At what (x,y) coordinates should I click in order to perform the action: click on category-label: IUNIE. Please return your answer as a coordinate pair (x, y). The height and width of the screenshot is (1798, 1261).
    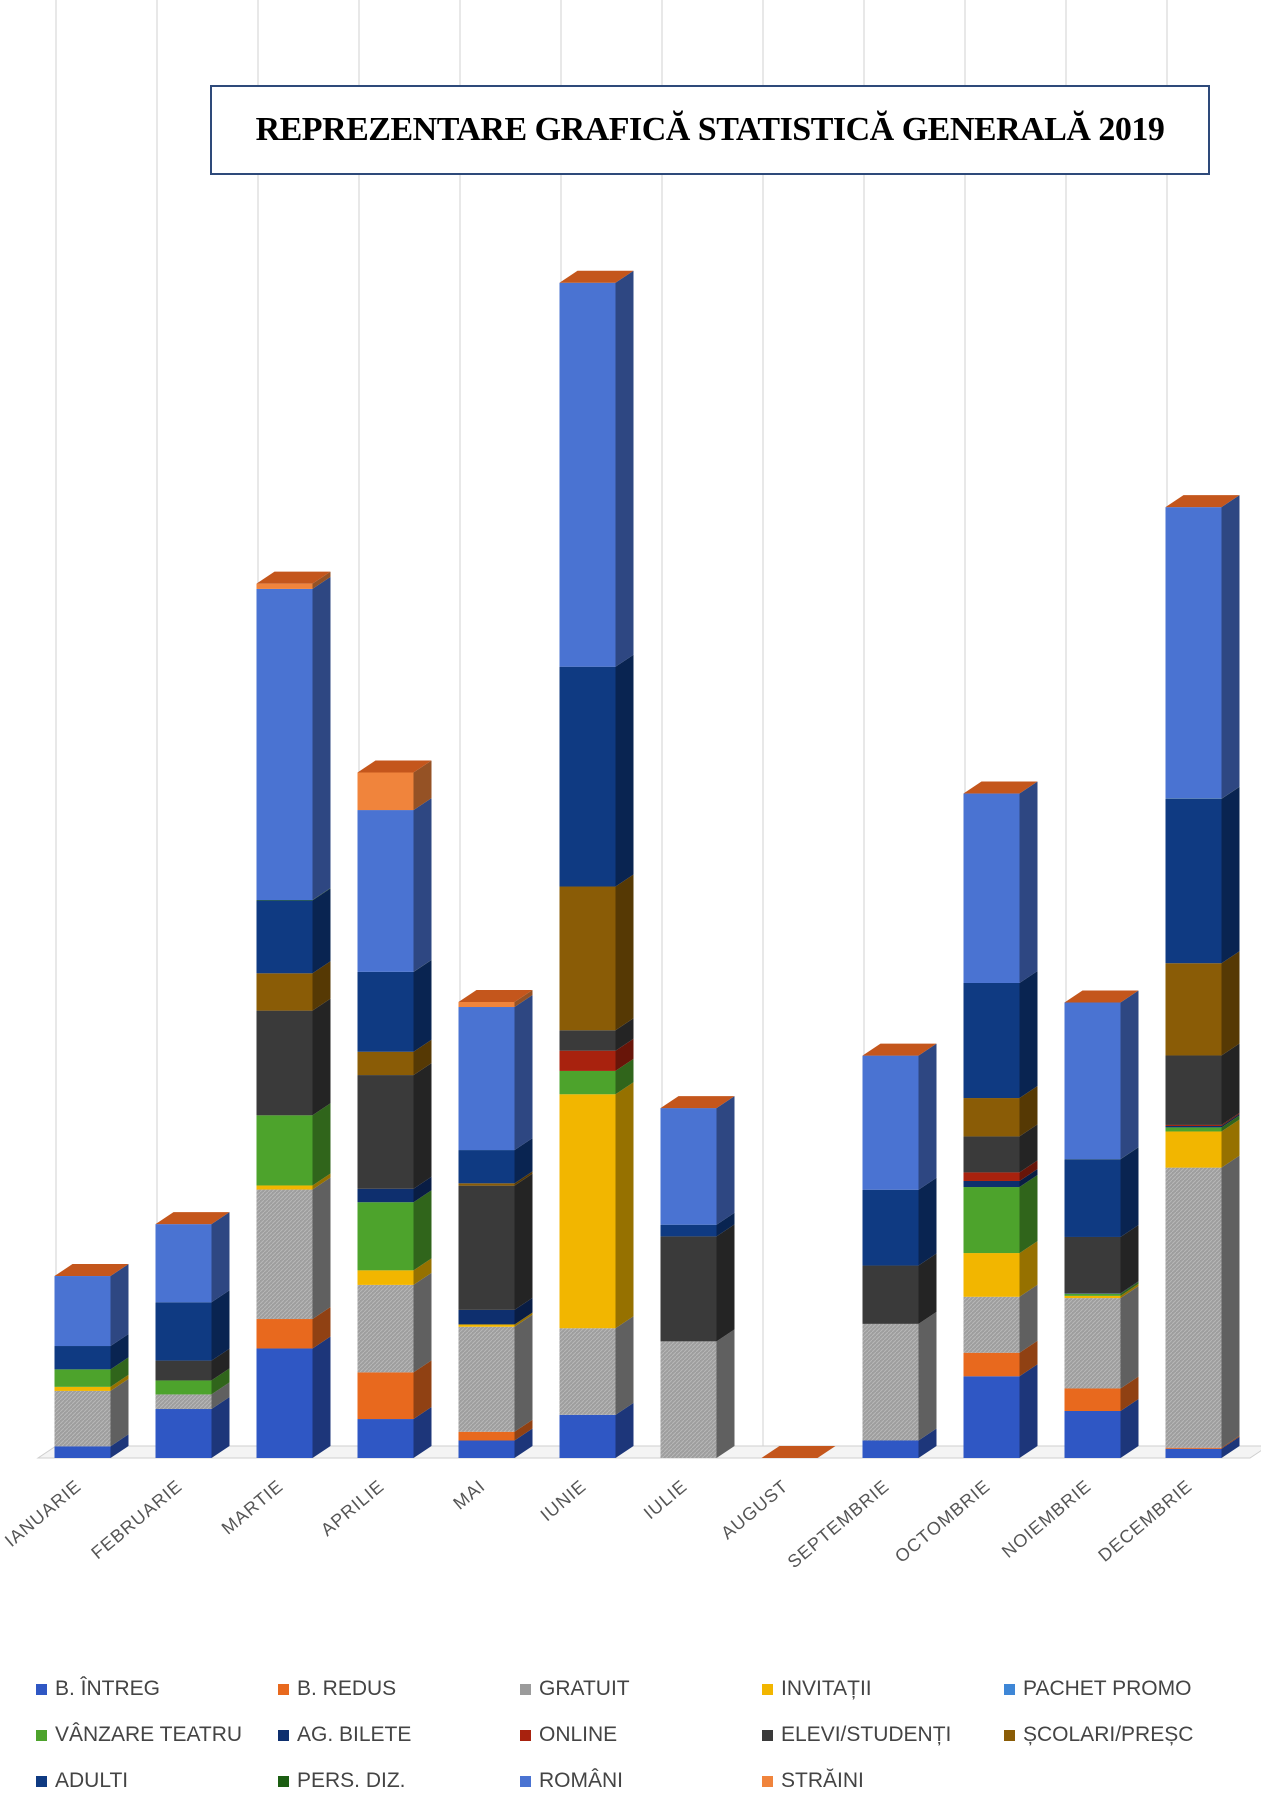
    Looking at the image, I should click on (563, 1500).